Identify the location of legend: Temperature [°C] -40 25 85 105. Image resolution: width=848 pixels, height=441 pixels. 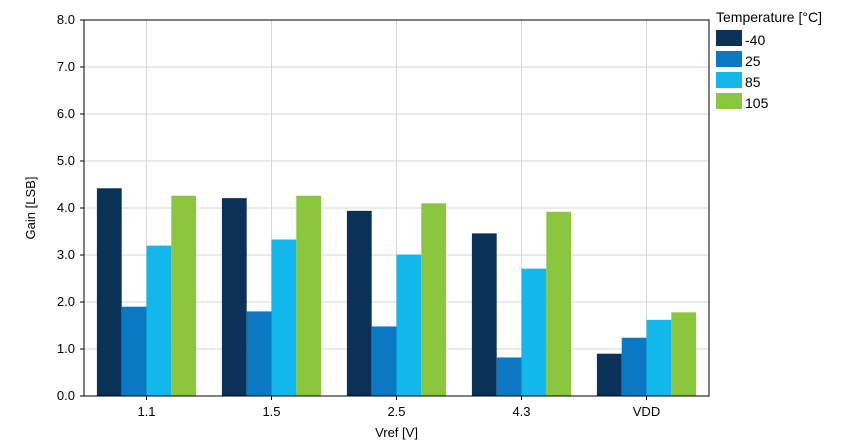
(769, 60).